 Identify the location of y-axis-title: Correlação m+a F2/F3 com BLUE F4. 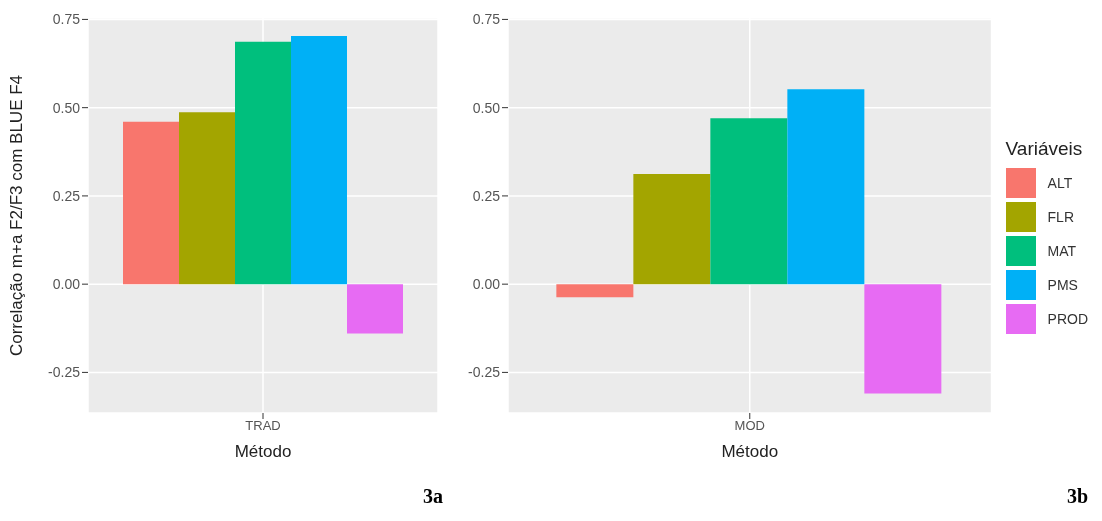
(17, 215).